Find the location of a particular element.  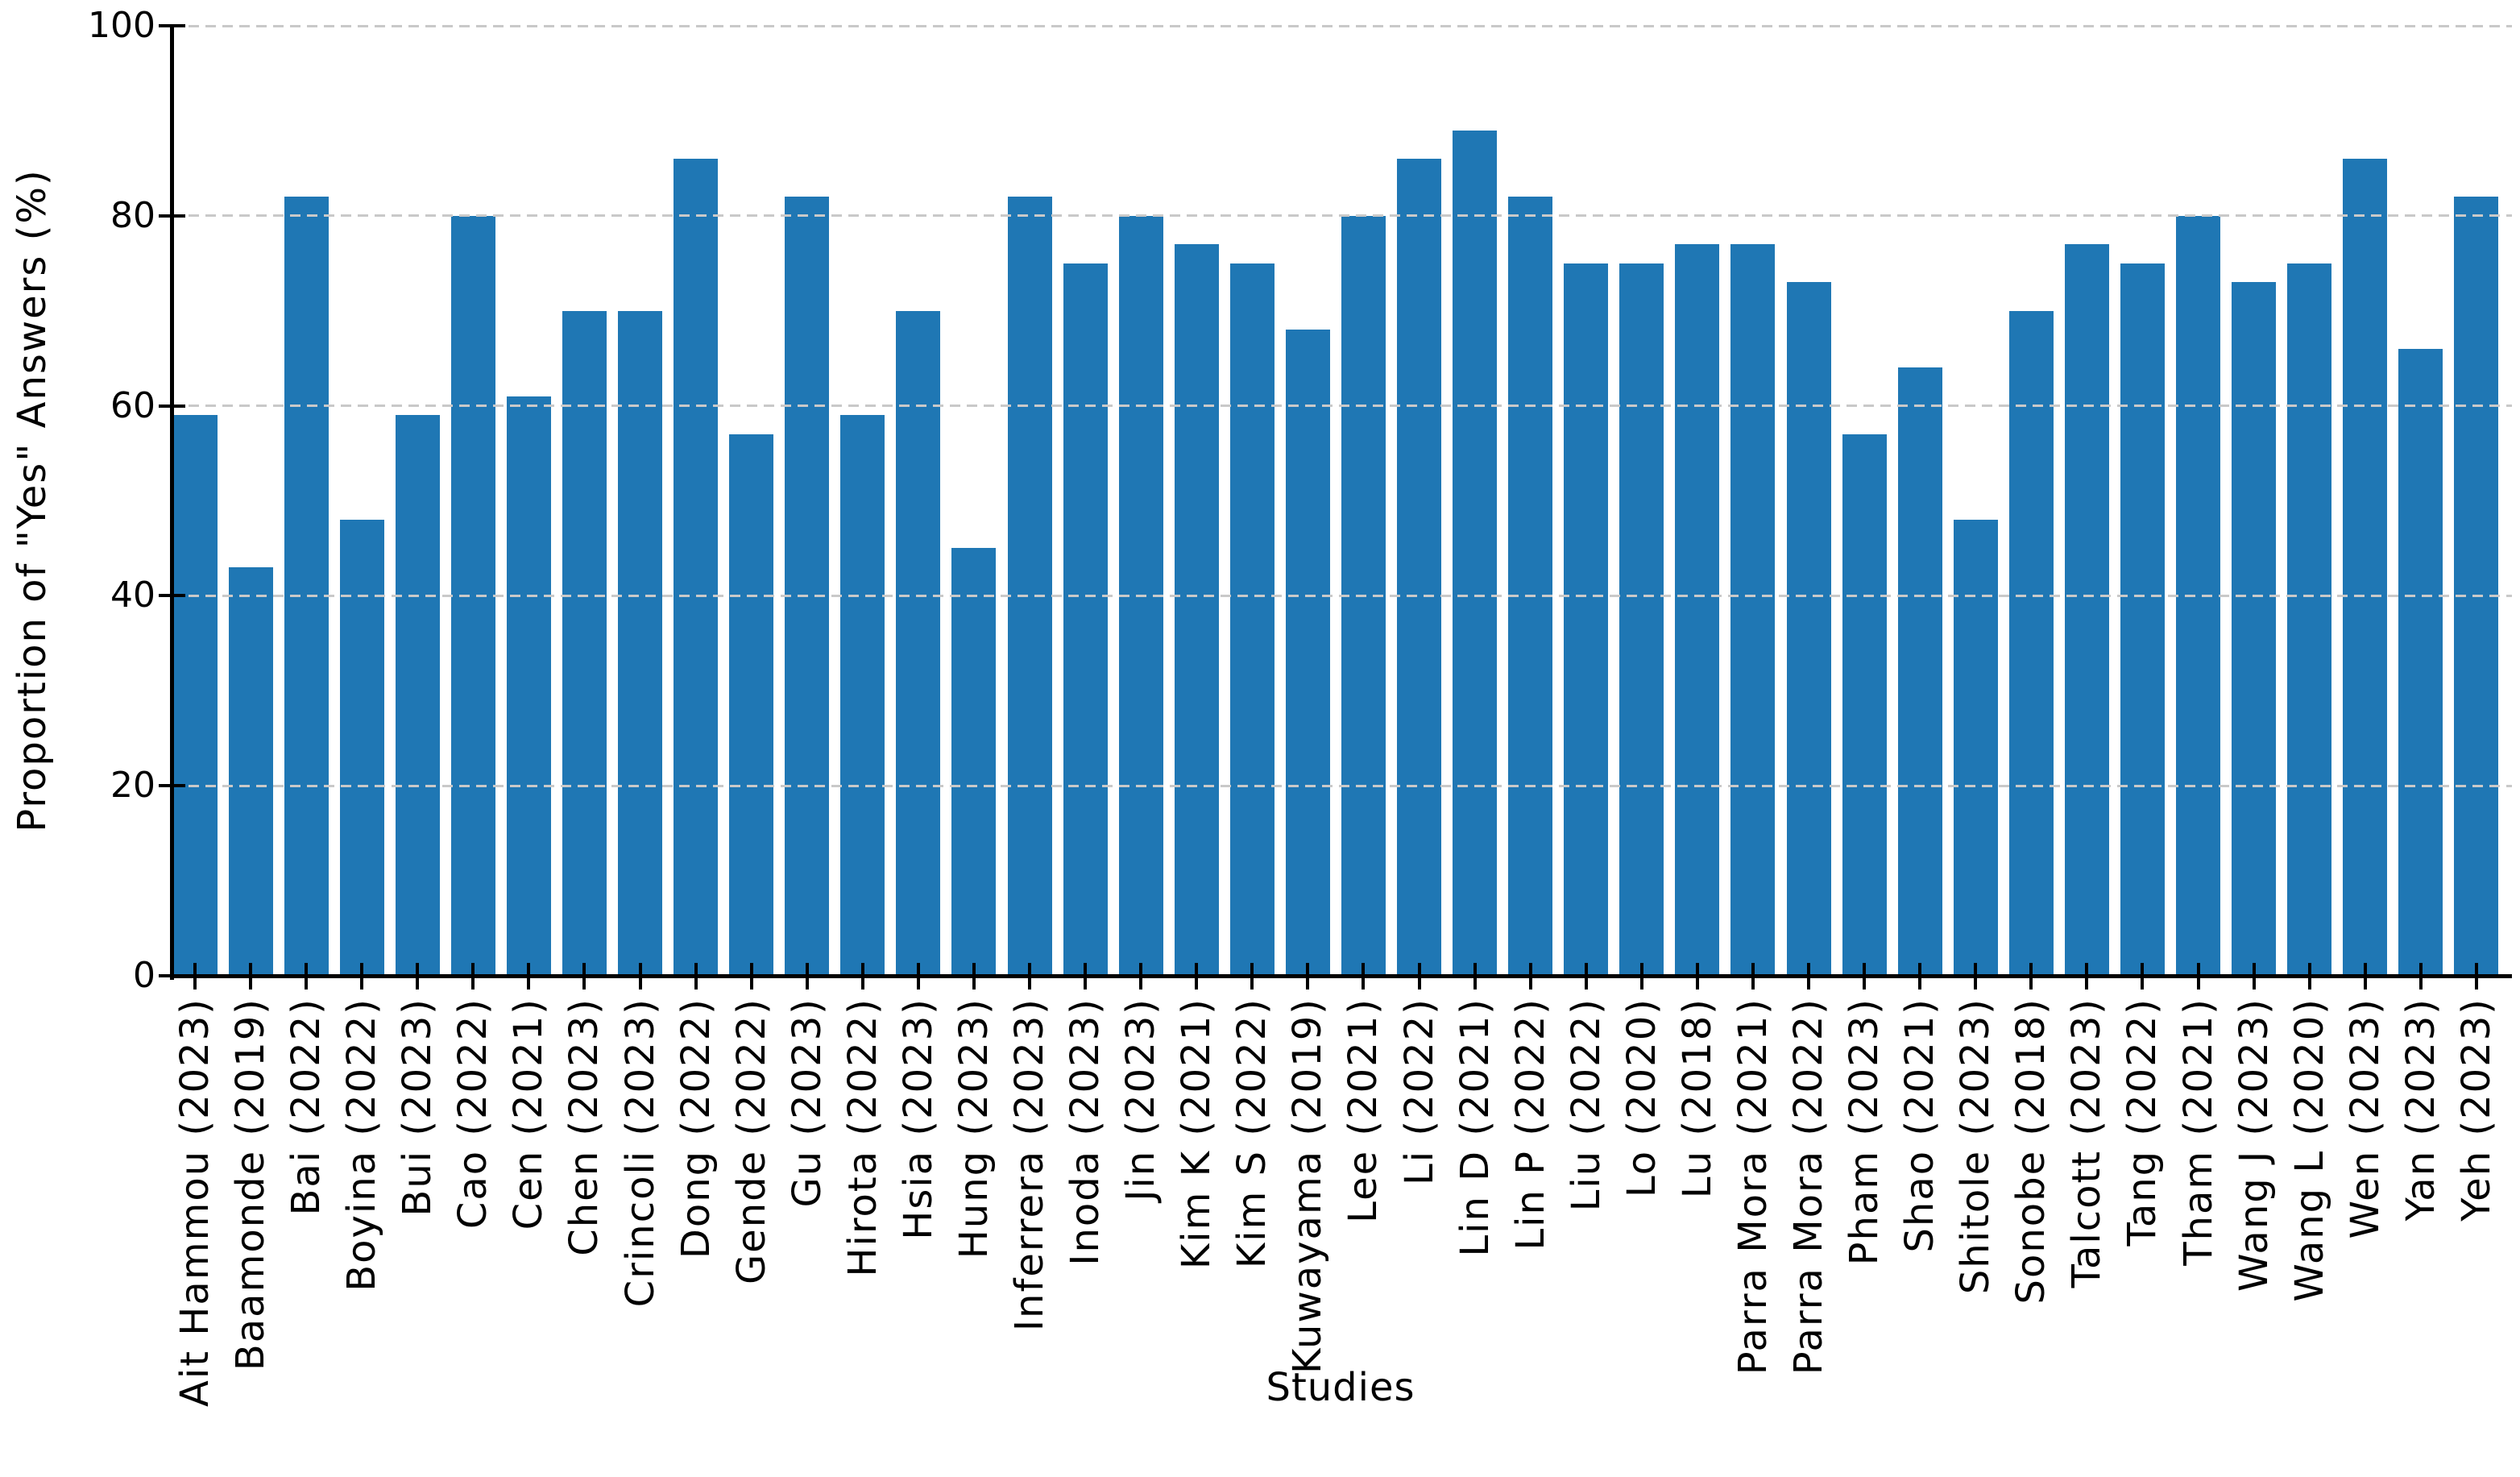

x-tick-label: Kim S (2022) is located at coordinates (1252, 1133).